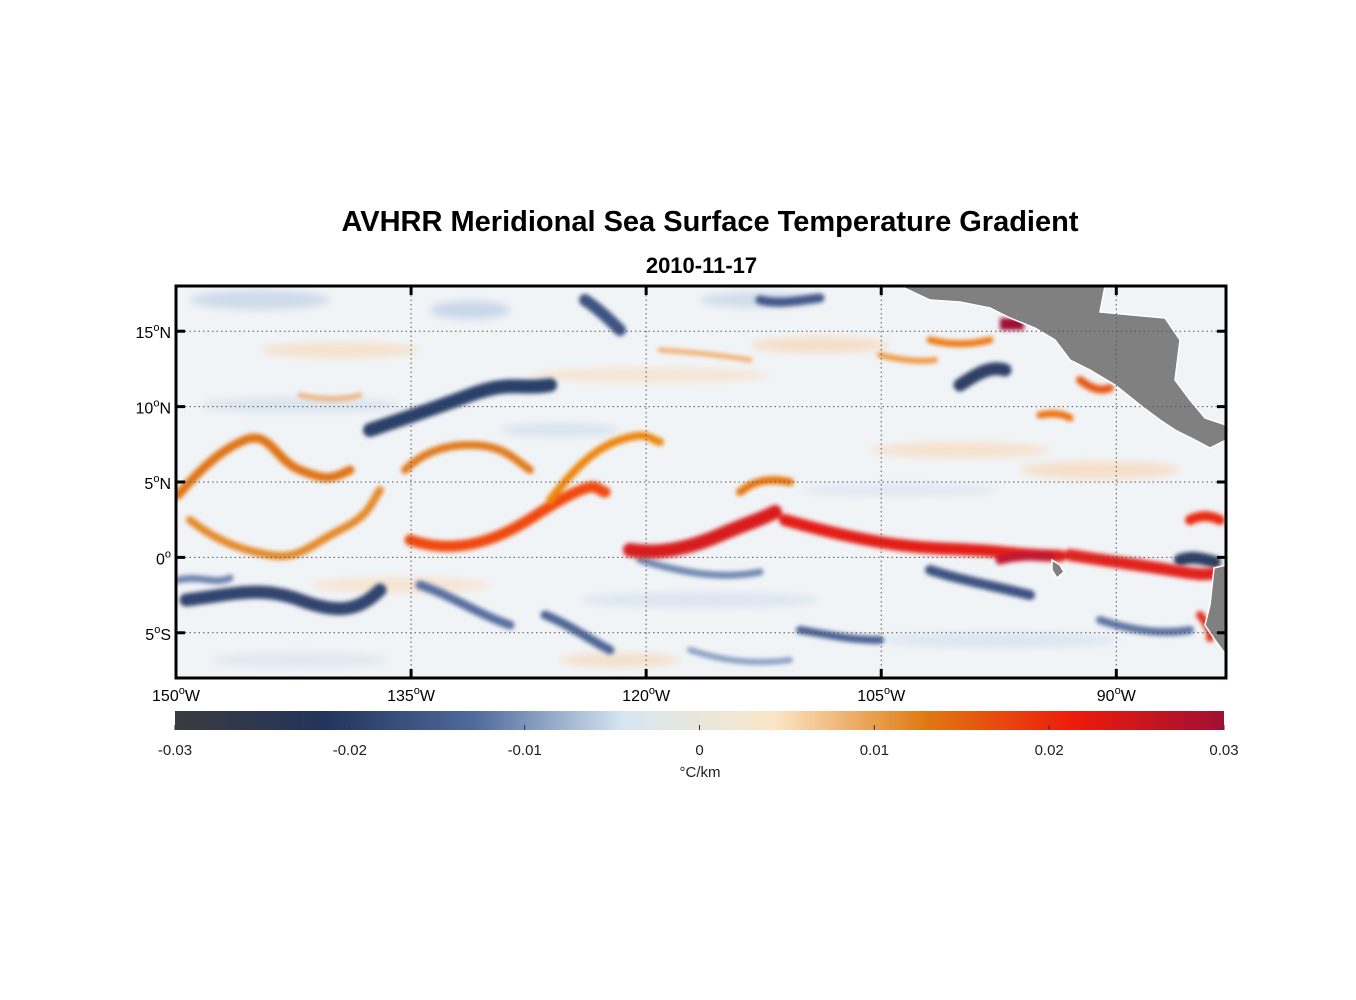  Describe the element at coordinates (646, 695) in the screenshot. I see `lon-tick-label: 120oW` at that location.